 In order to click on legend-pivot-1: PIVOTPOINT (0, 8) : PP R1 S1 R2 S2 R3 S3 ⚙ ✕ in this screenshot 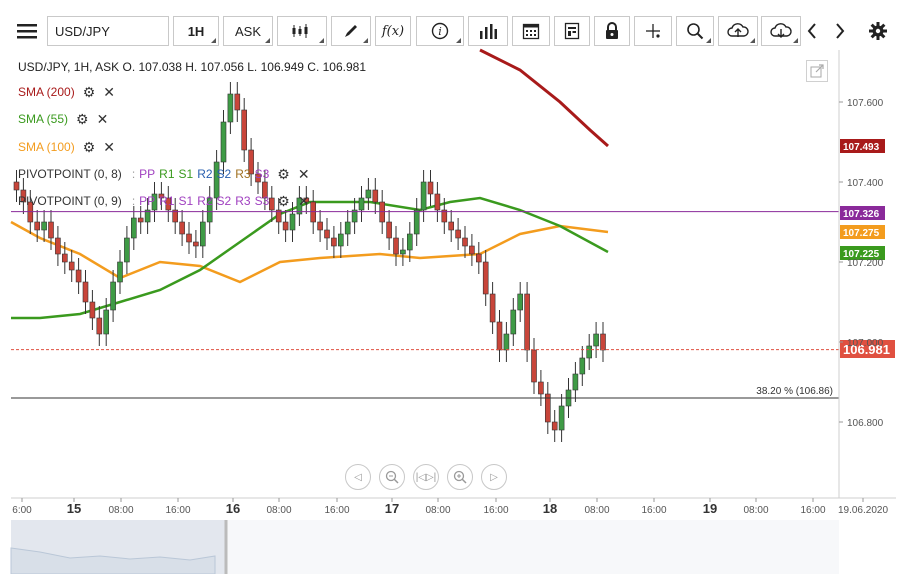, I will do `click(164, 173)`.